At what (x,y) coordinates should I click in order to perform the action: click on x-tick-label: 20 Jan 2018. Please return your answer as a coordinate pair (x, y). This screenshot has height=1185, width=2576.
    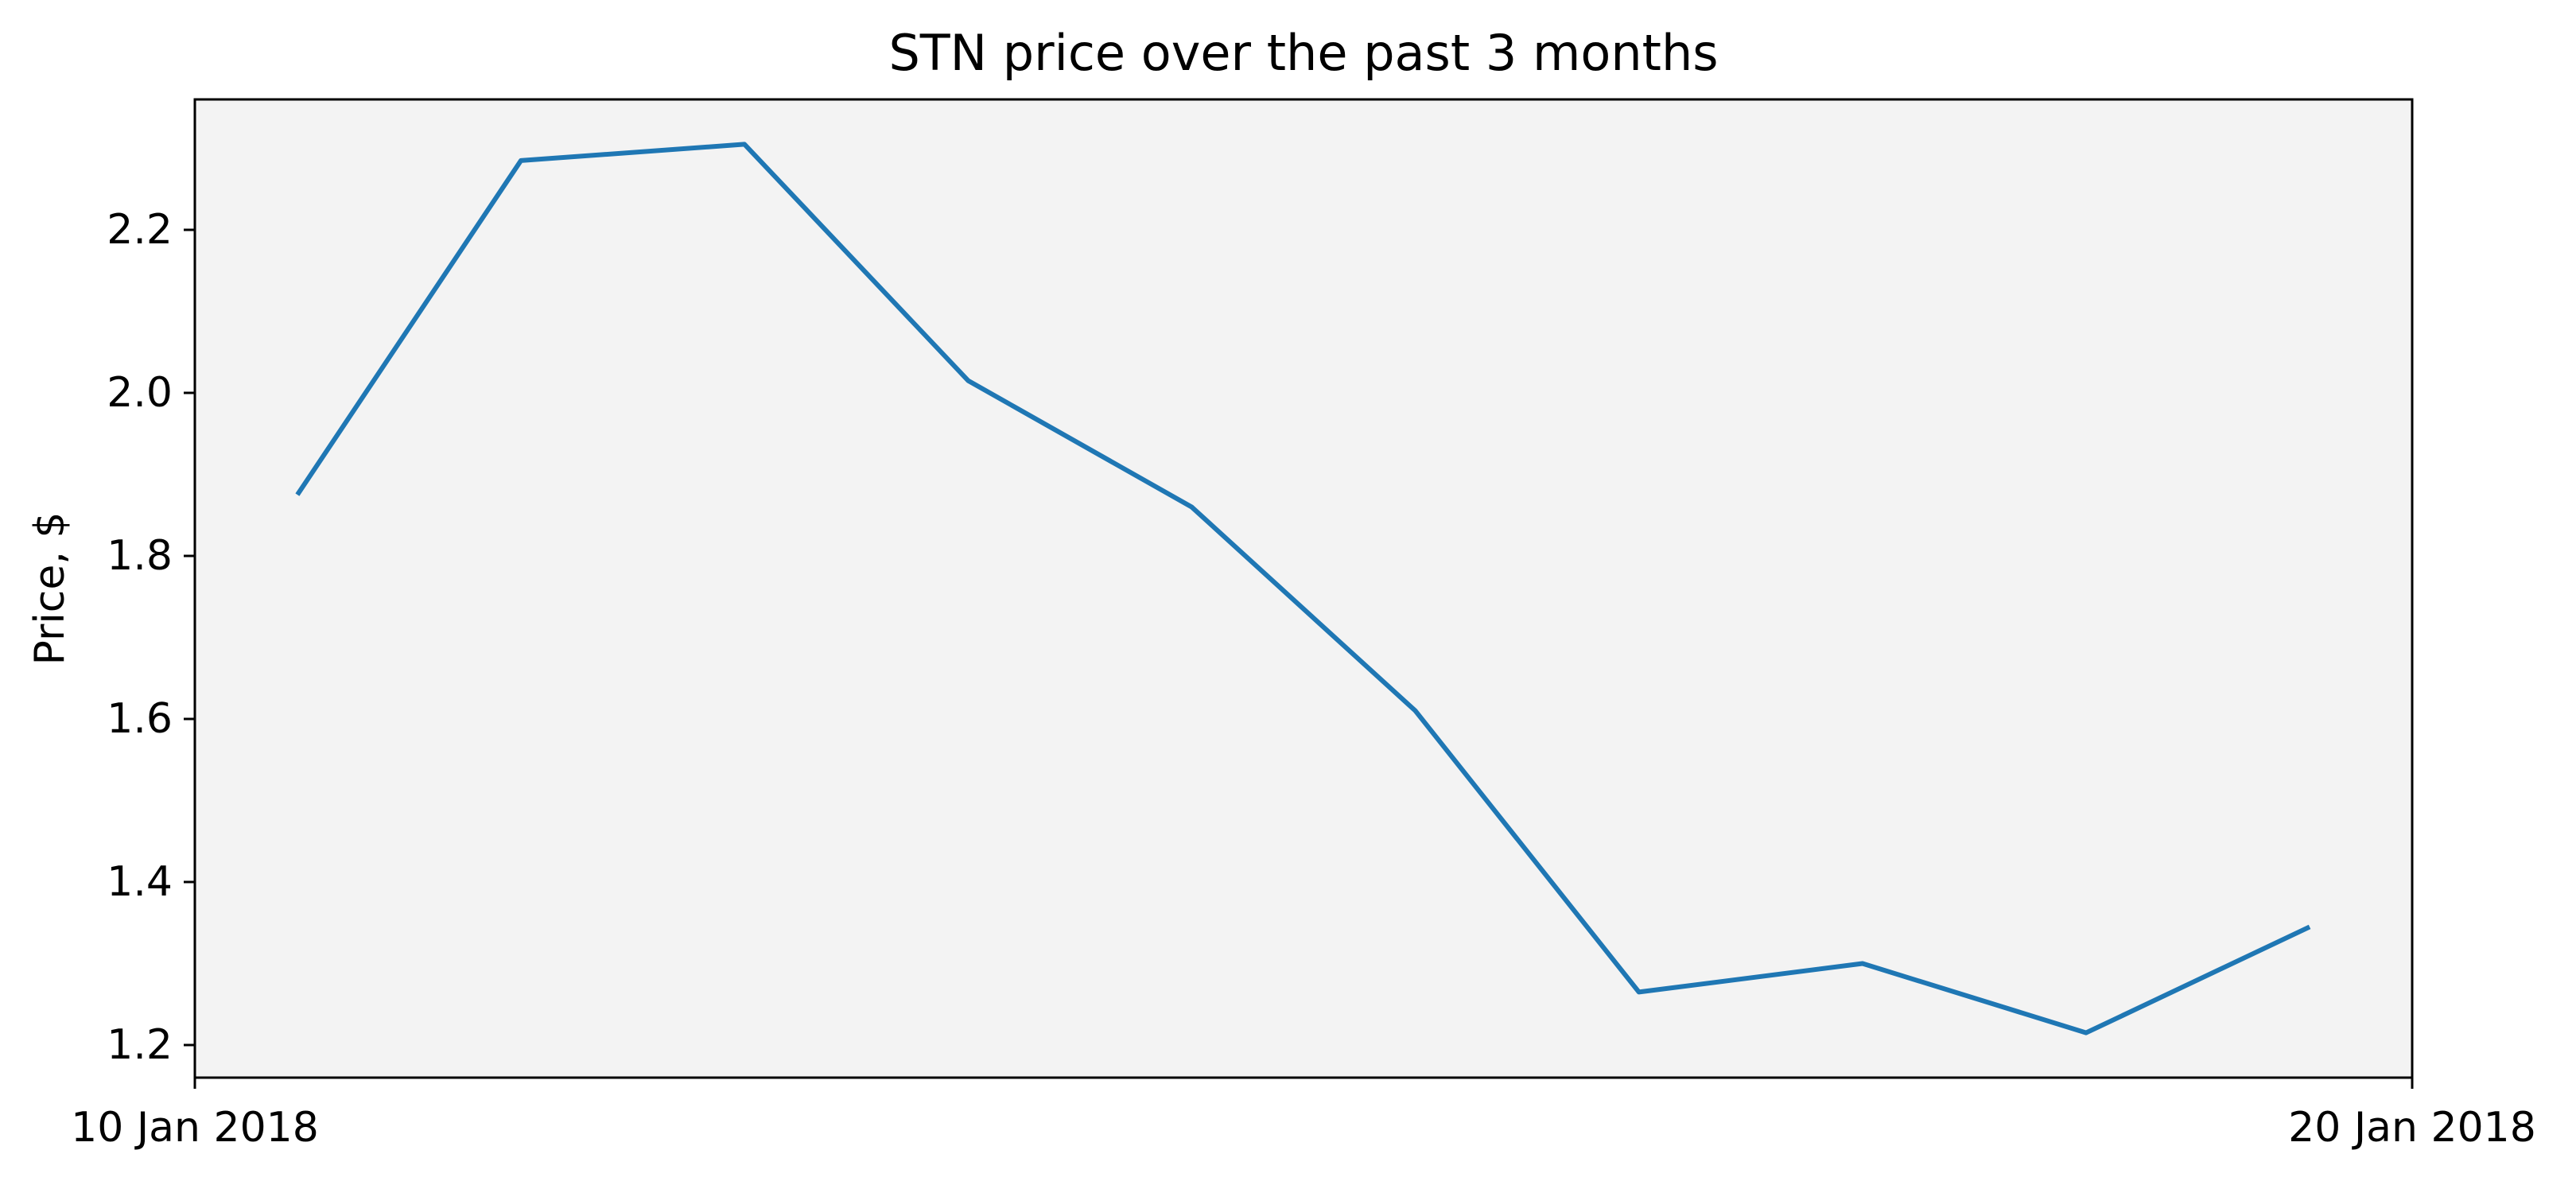
    Looking at the image, I should click on (2412, 1128).